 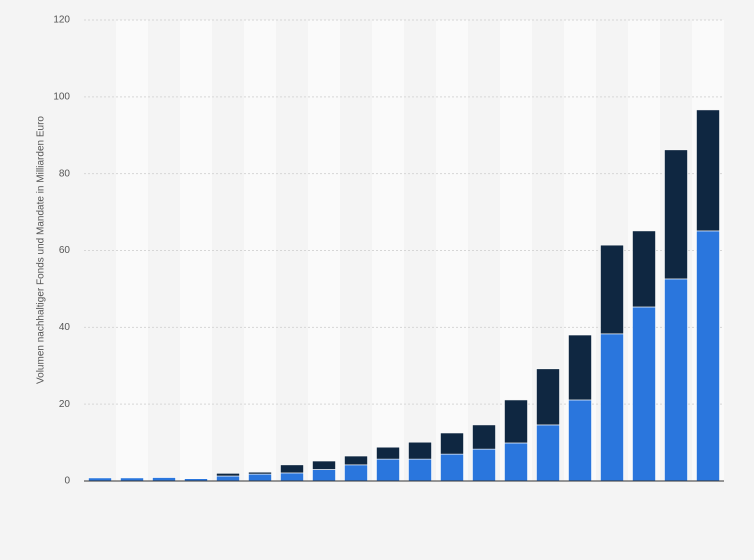 What do you see at coordinates (61, 96) in the screenshot?
I see `y-tick-label: 100` at bounding box center [61, 96].